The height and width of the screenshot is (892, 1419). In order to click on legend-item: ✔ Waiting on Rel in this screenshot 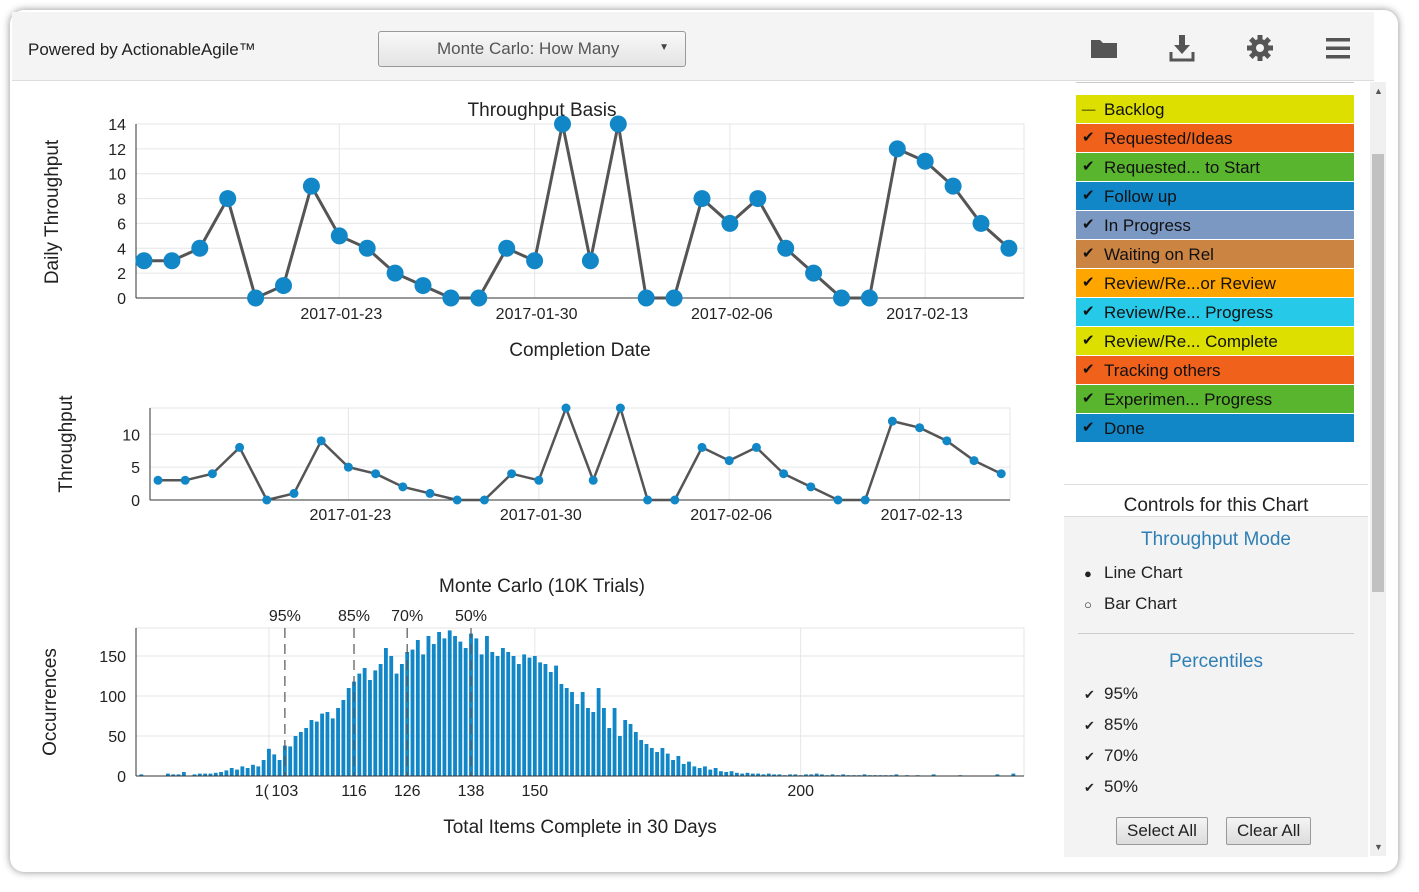, I will do `click(1215, 254)`.